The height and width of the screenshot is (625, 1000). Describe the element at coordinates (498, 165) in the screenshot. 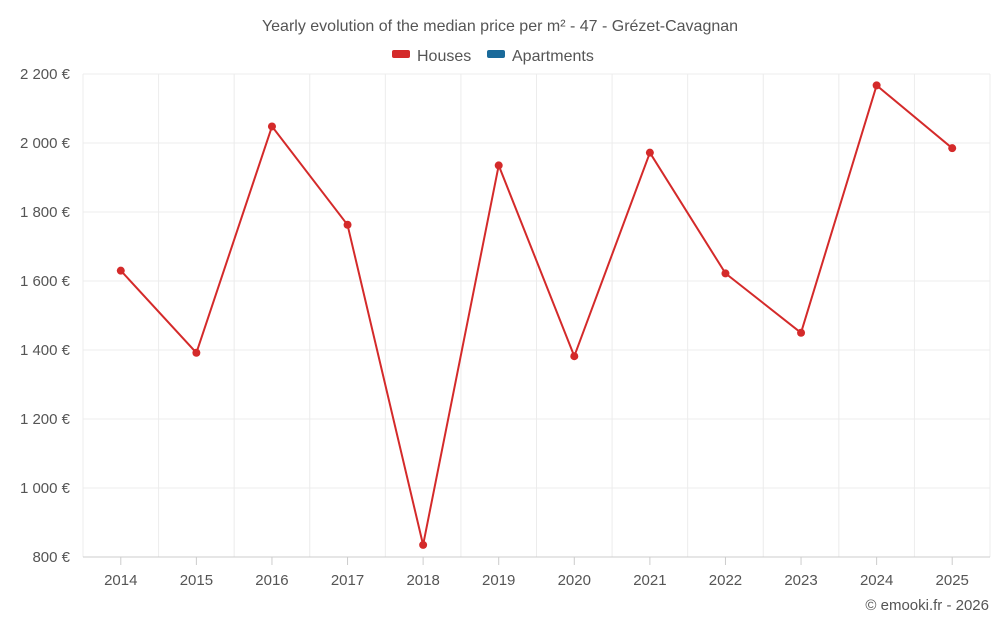

I see `data-point-houses-2019` at that location.